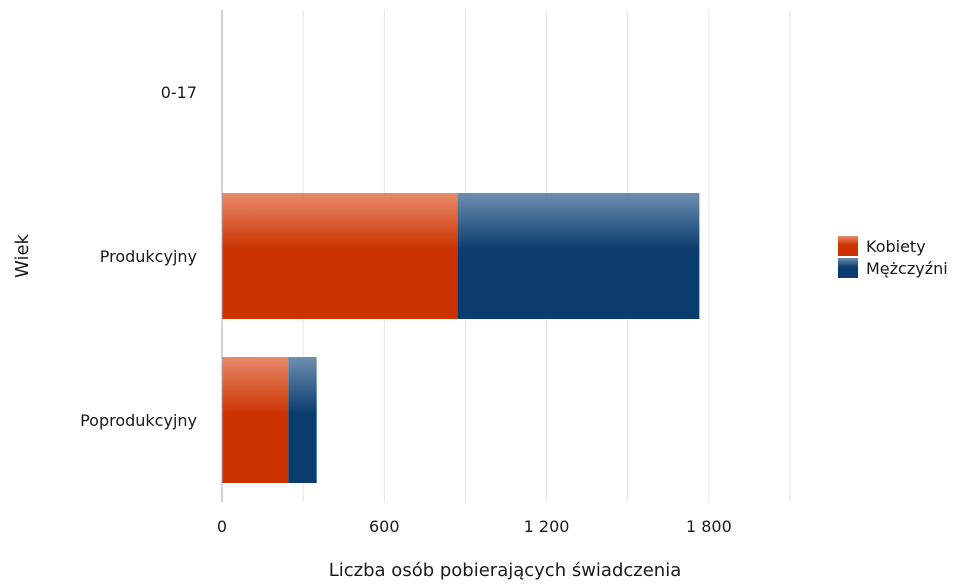 This screenshot has height=584, width=975. I want to click on y-axis-title: Wiek, so click(22, 255).